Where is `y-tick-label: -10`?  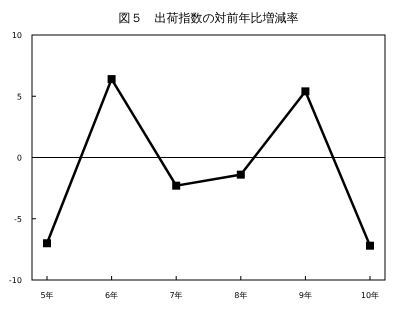 y-tick-label: -10 is located at coordinates (15, 280).